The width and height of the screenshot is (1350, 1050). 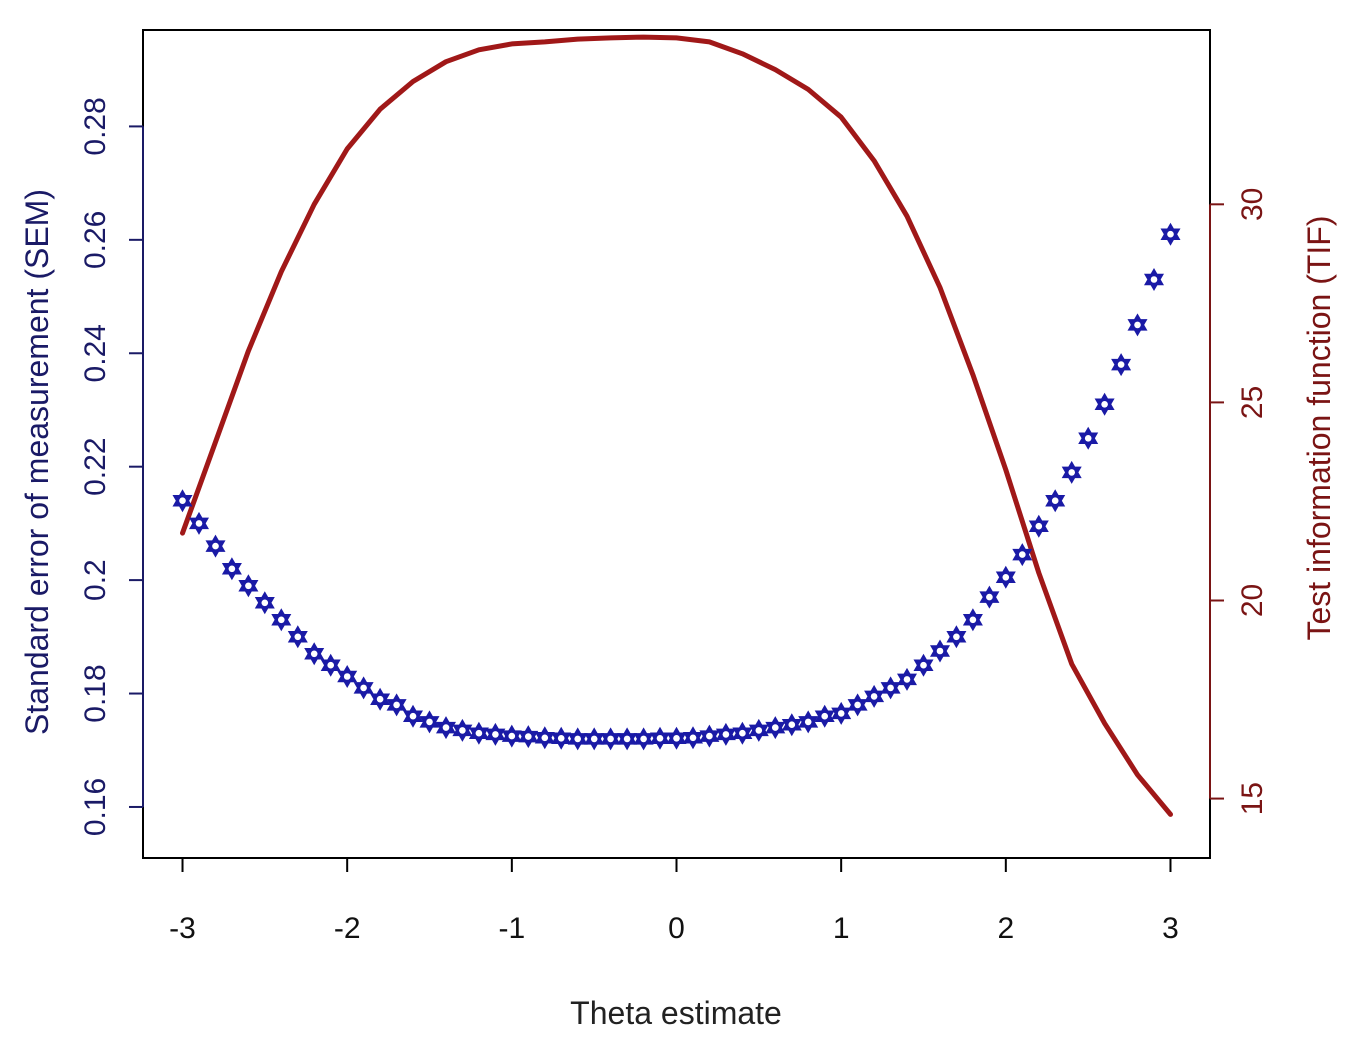 I want to click on y-right-tick-label: 30, so click(x=1252, y=204).